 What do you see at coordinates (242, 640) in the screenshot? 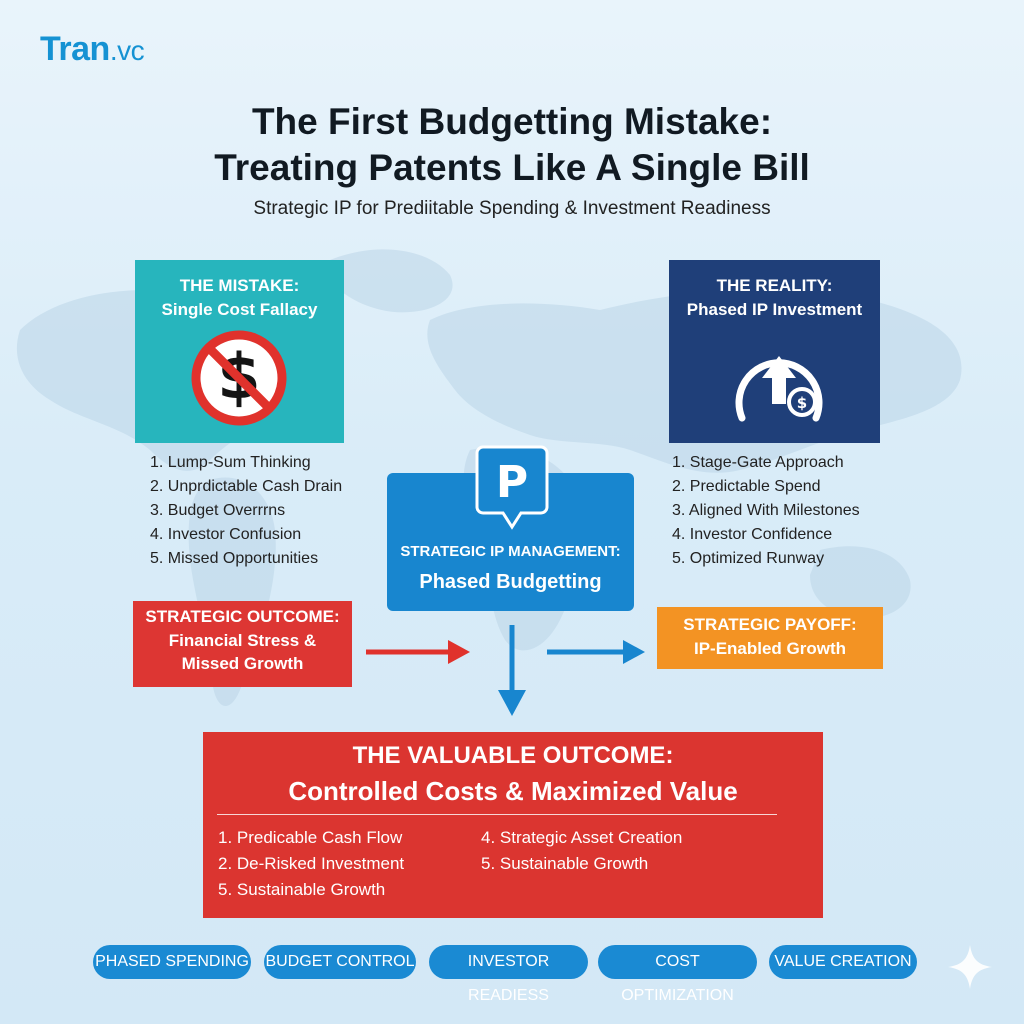
I see `strategic-outcome-line-1: Financial Stress &` at bounding box center [242, 640].